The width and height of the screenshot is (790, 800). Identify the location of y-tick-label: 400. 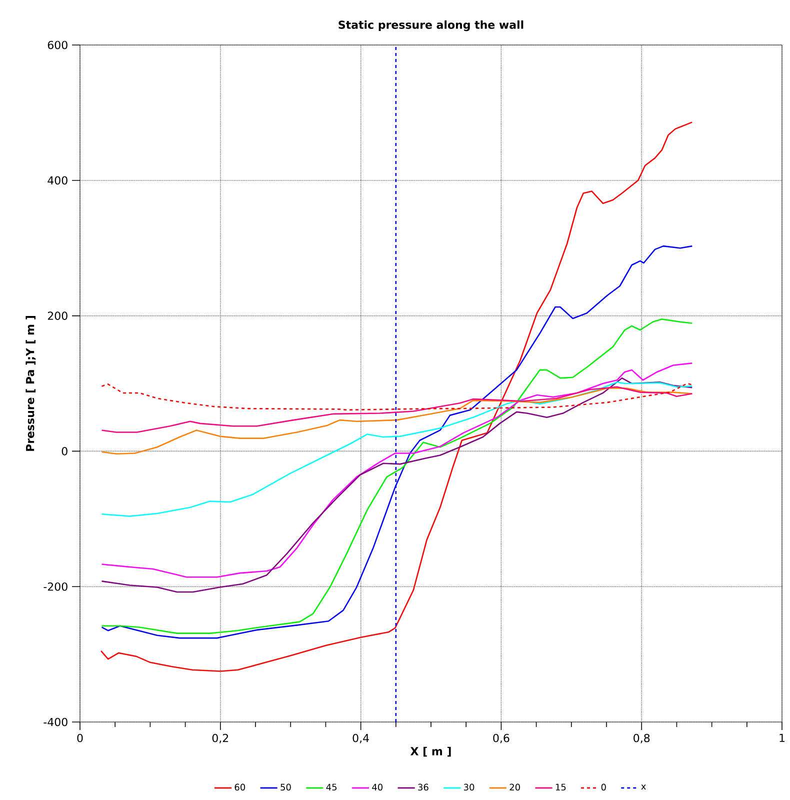
(58, 180).